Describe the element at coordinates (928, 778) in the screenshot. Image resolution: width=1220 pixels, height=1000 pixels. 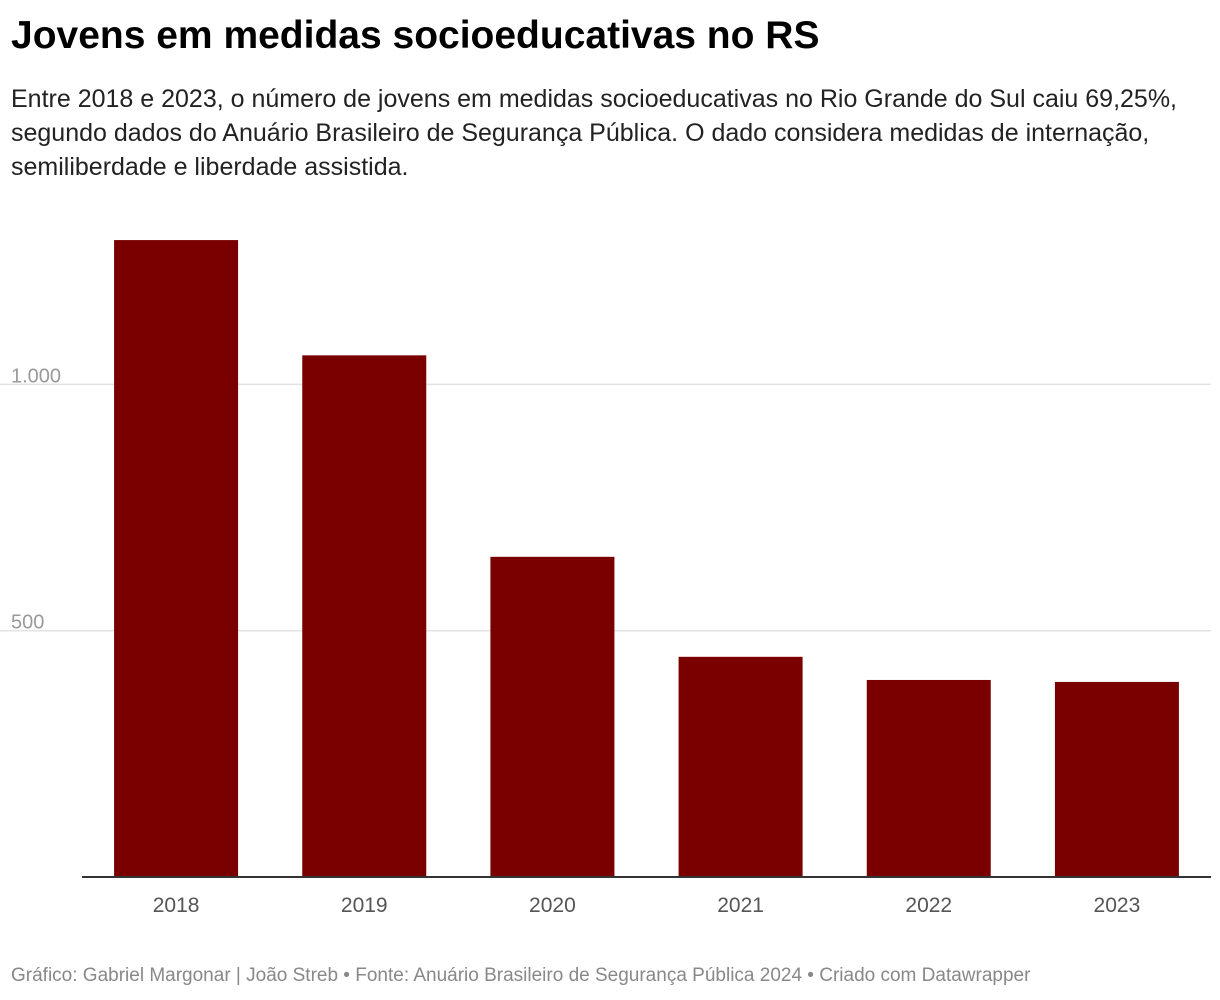
I see `bar-2022` at that location.